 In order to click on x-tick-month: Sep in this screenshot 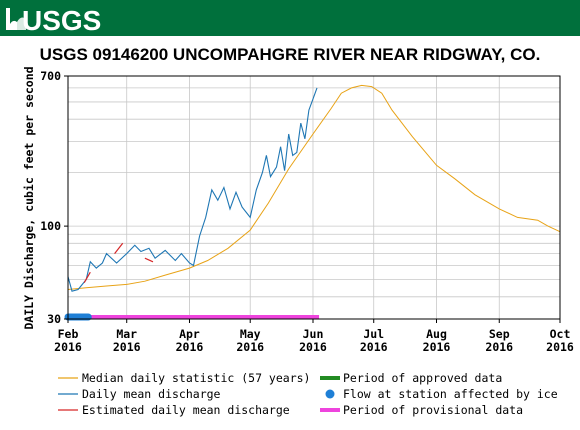, I will do `click(499, 334)`.